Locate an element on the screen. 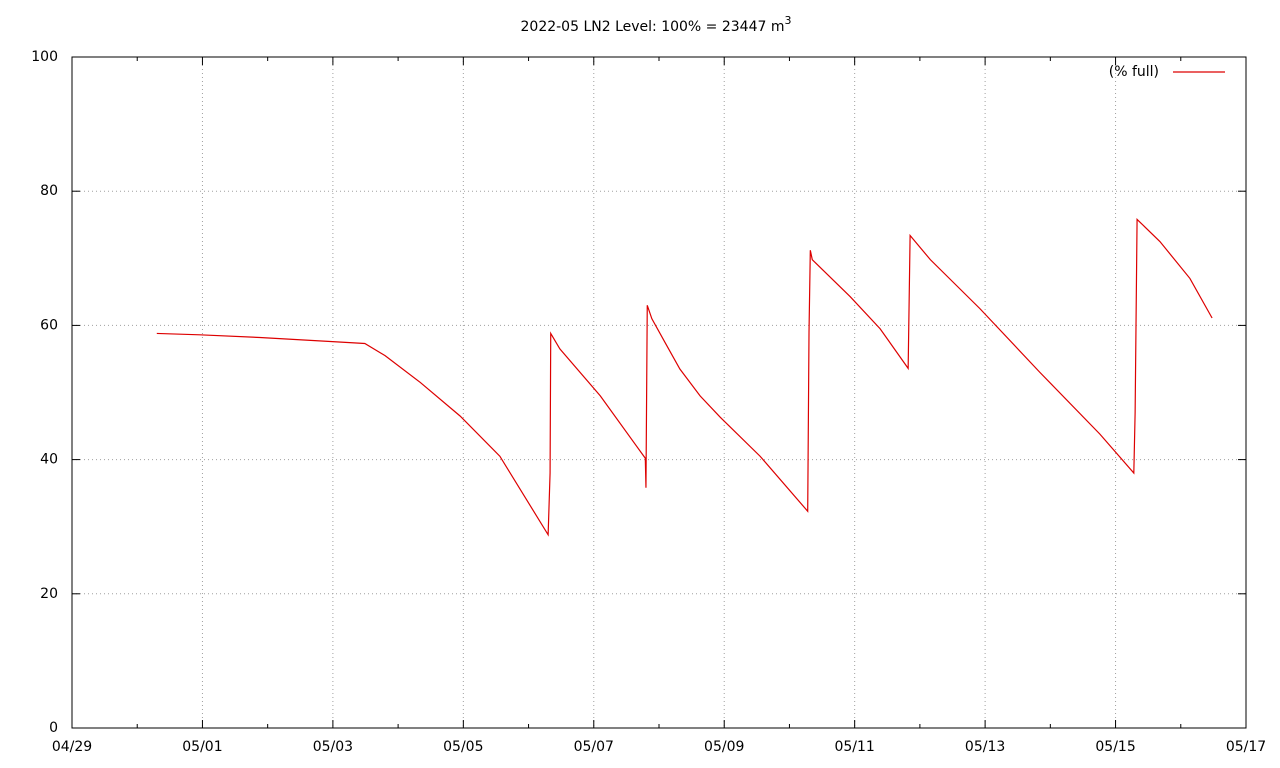 This screenshot has height=768, width=1280. x-tick-label: 05/03 is located at coordinates (333, 747).